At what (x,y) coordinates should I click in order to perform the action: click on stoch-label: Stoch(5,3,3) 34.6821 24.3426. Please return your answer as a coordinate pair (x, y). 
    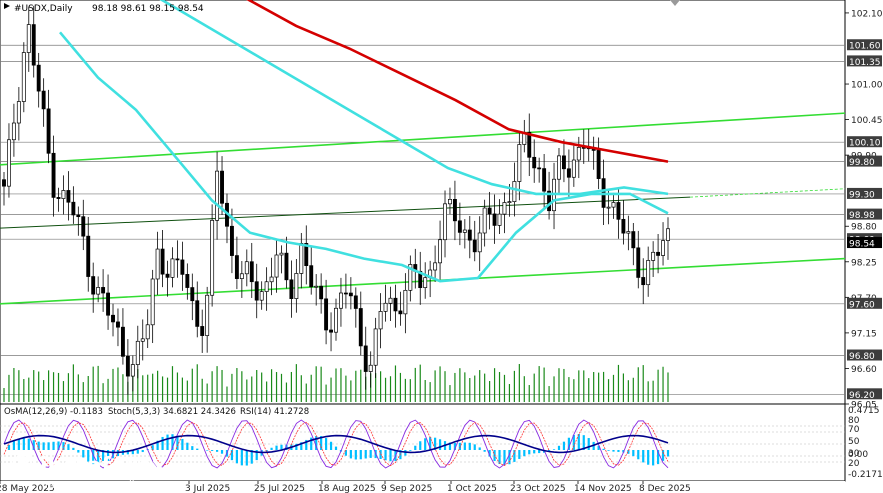
    Looking at the image, I should click on (172, 412).